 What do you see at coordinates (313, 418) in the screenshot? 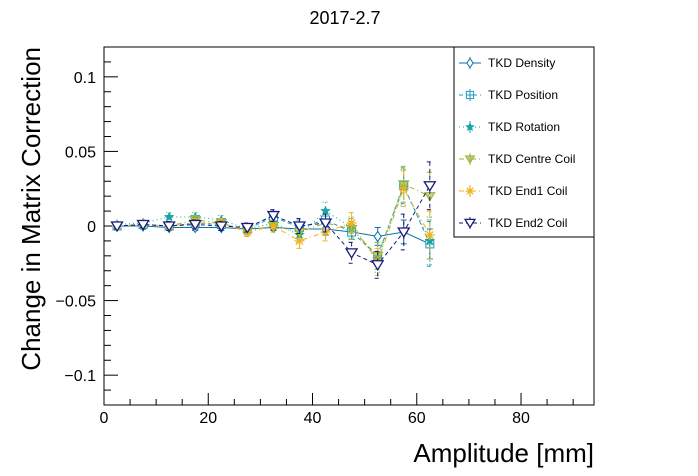
I see `x-tick-label: 40` at bounding box center [313, 418].